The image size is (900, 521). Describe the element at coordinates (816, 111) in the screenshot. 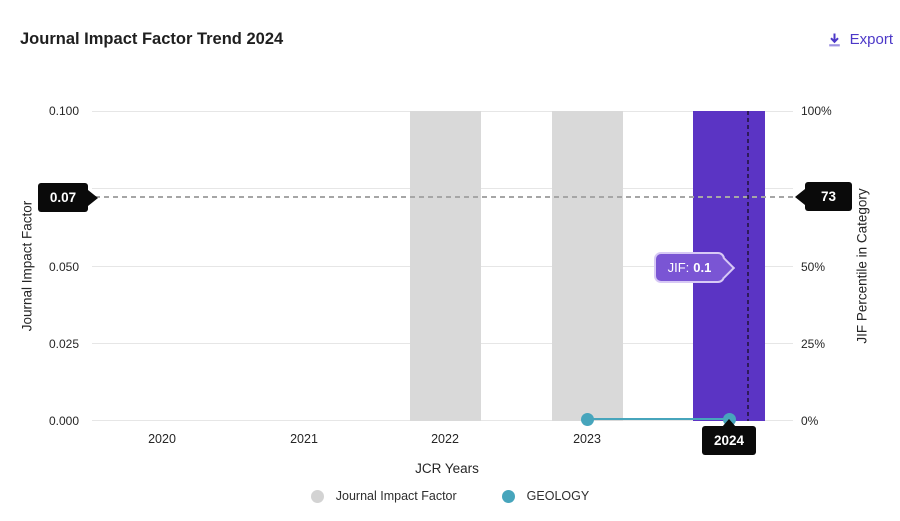

I see `right-tick-100: 100%` at that location.